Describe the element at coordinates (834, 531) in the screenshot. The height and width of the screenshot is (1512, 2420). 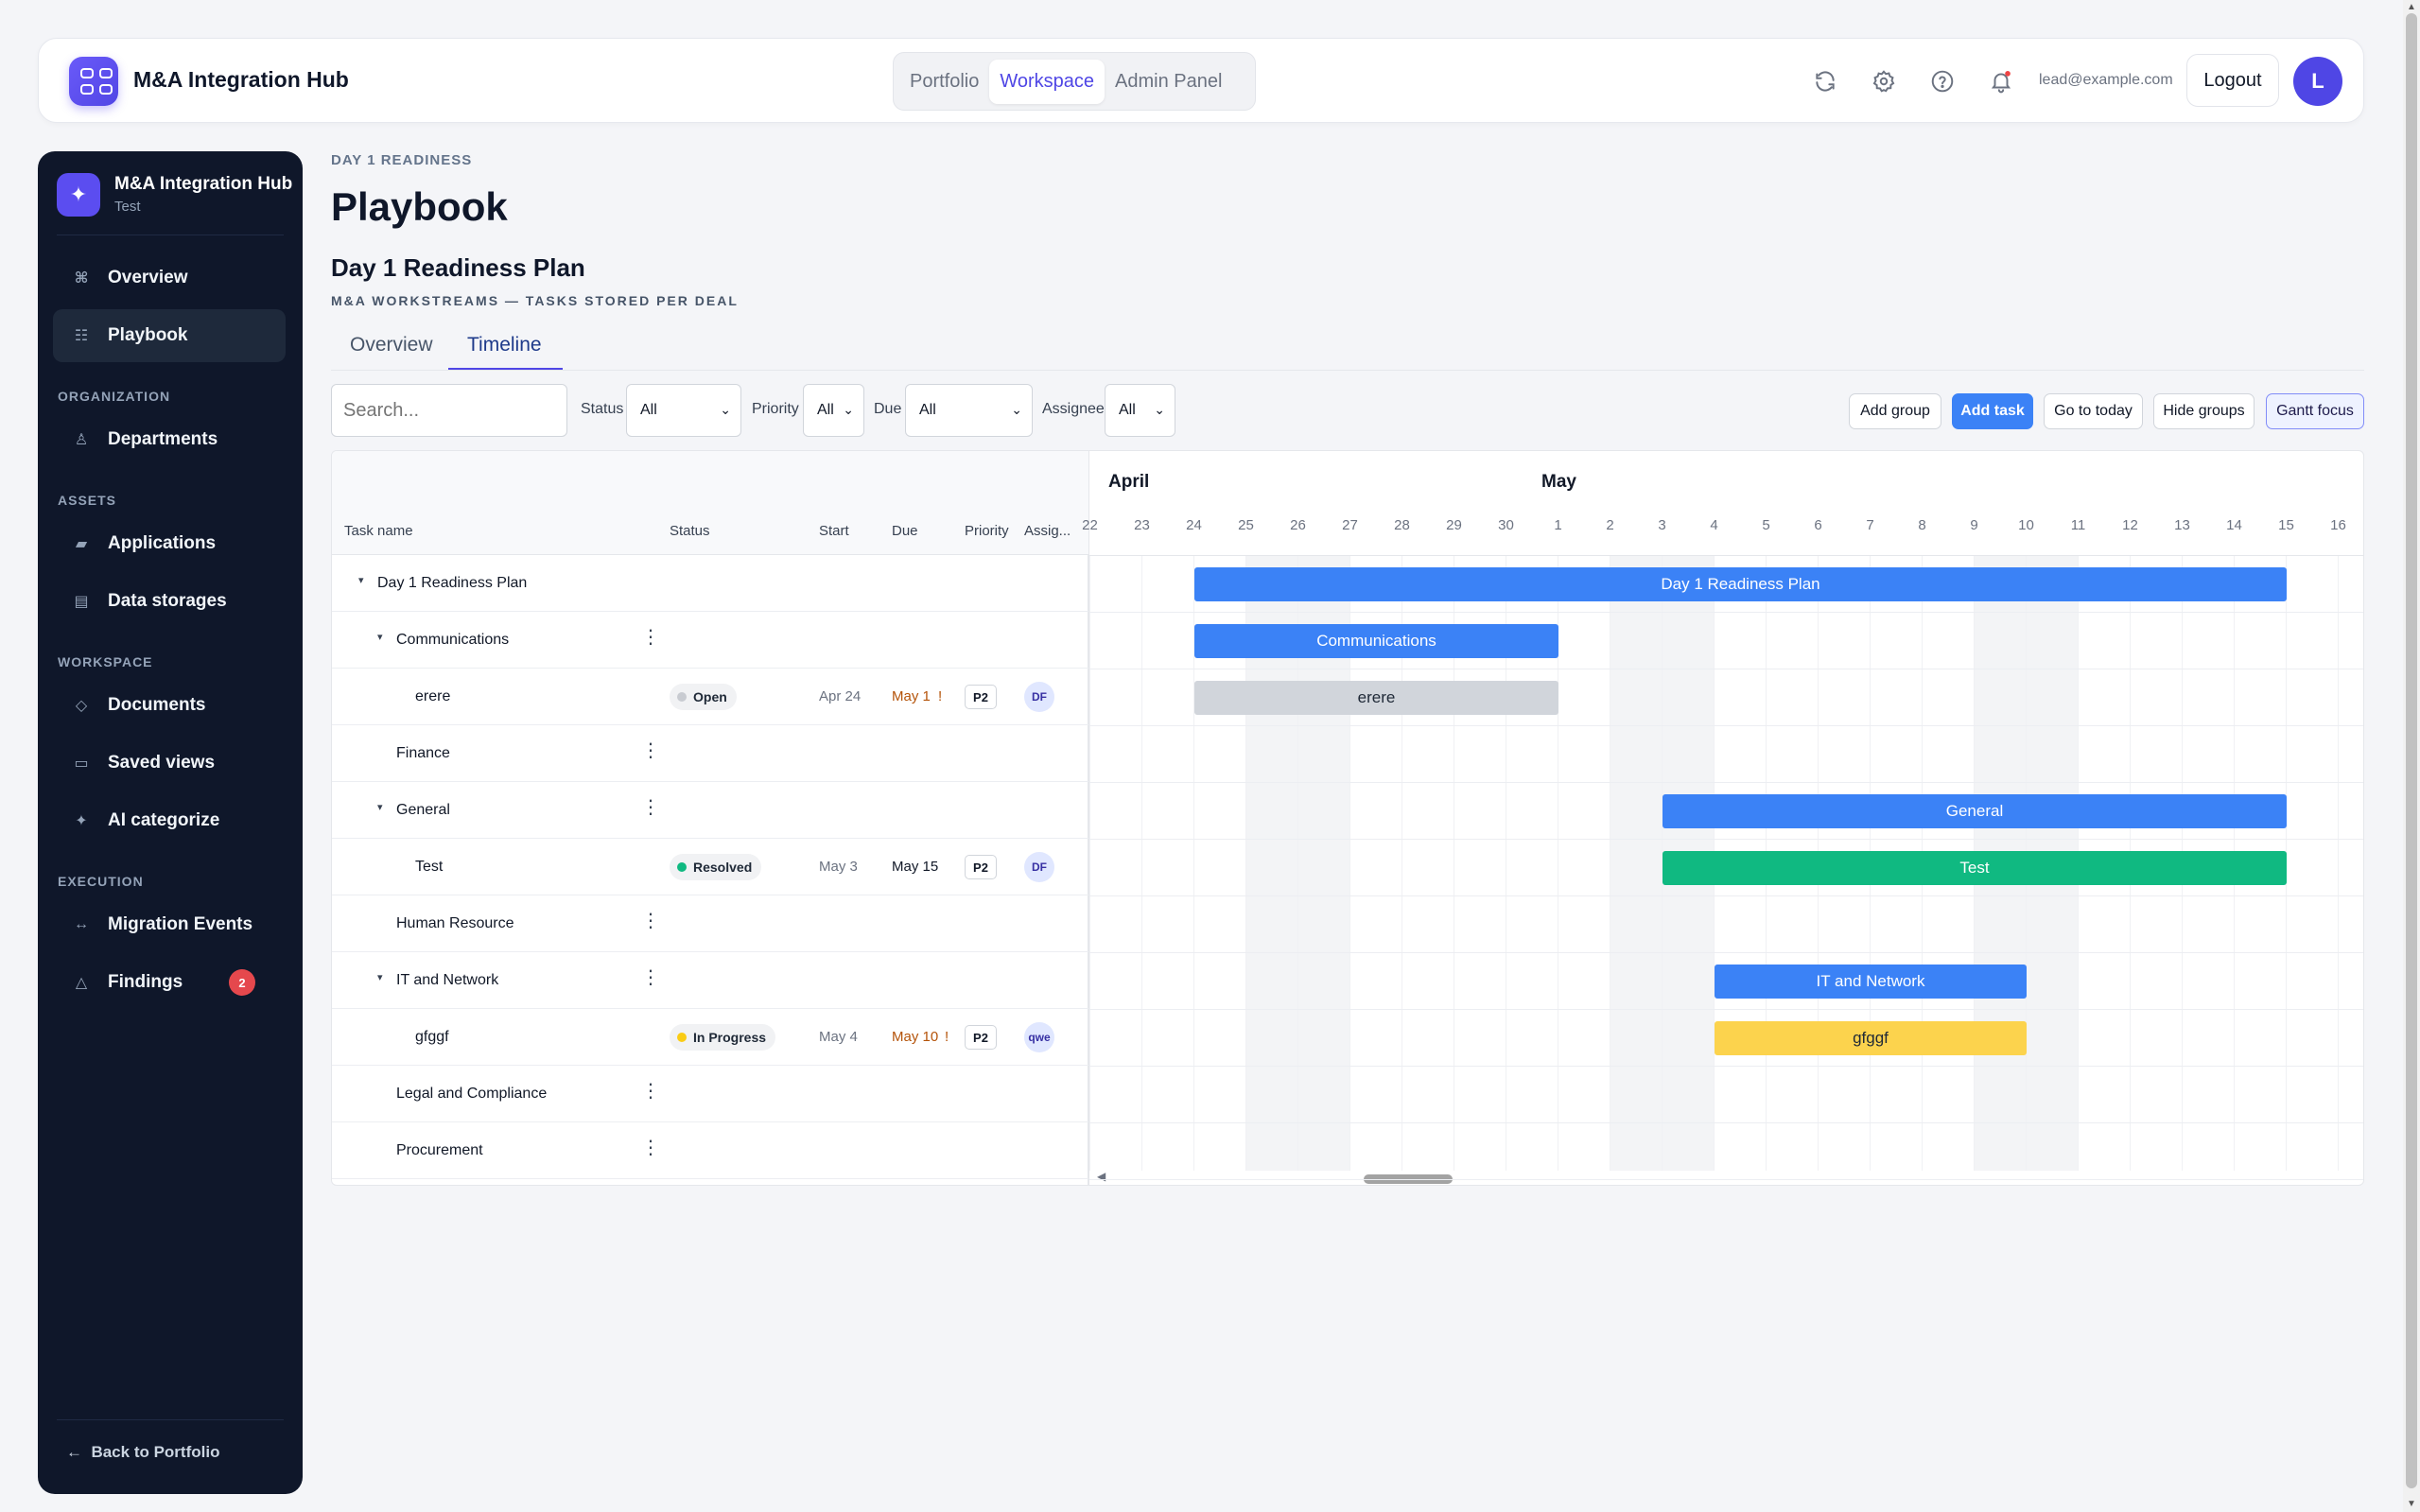
I see `column-header-start: Start` at that location.